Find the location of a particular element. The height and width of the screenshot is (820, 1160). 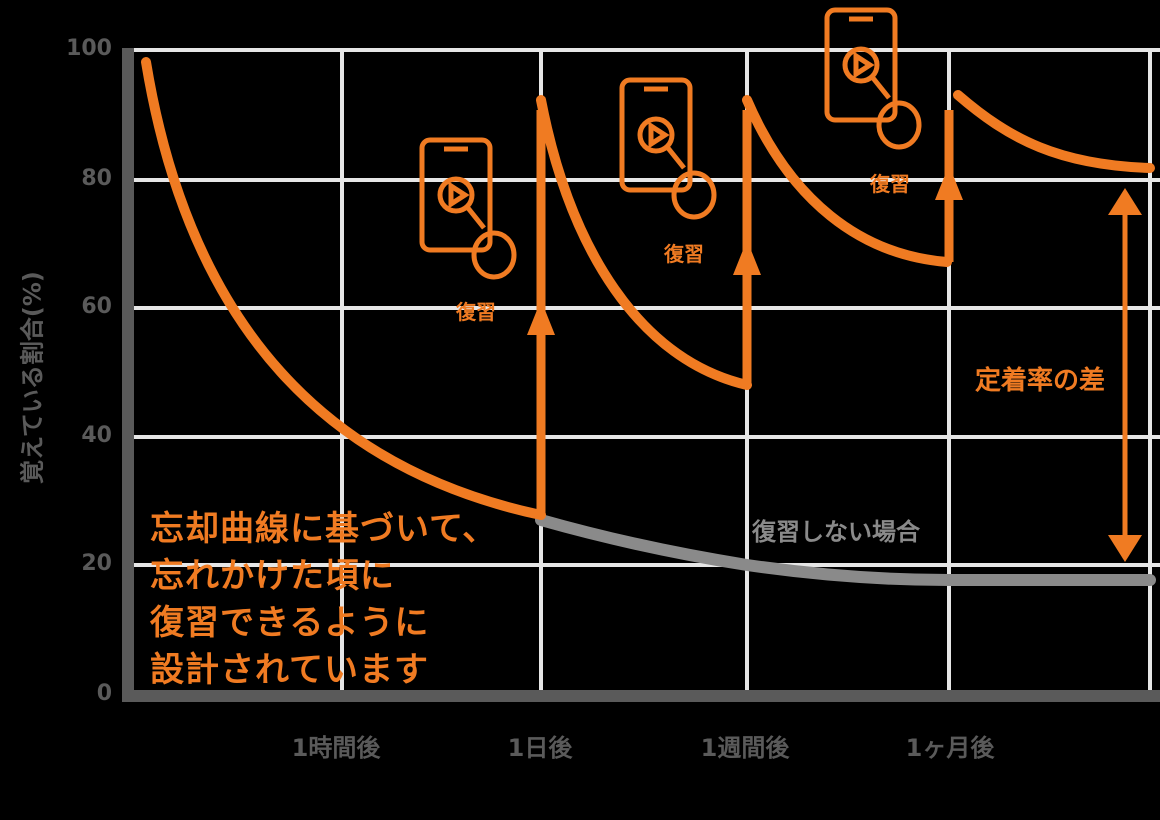

retention-diff-label: 定着率の差 is located at coordinates (1040, 381).